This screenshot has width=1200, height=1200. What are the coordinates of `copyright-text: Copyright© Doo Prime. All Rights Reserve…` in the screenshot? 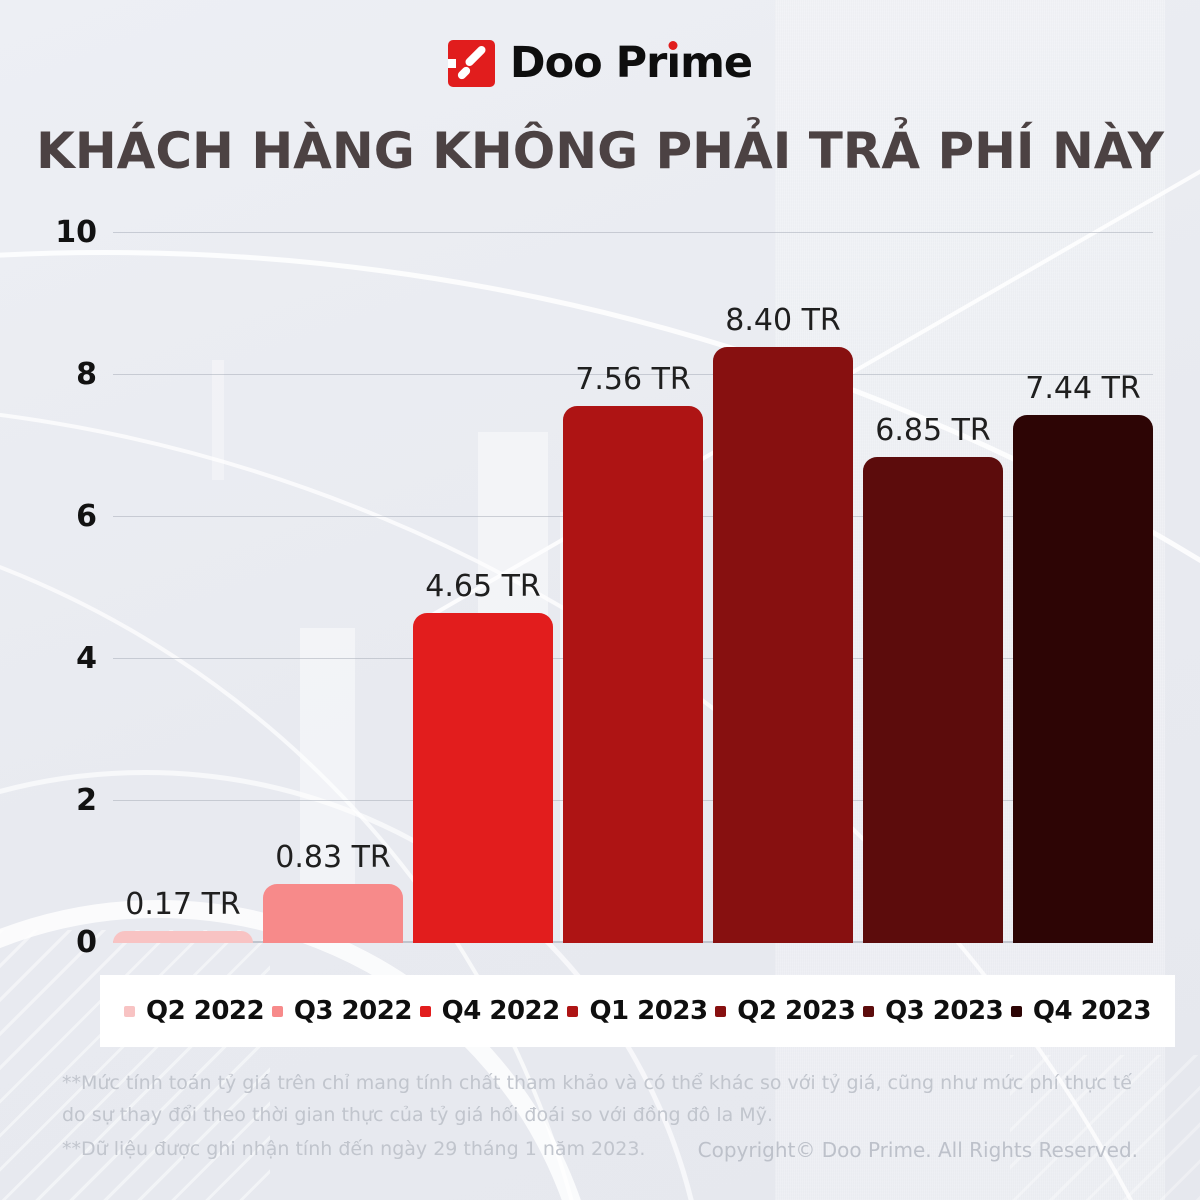 It's located at (917, 1150).